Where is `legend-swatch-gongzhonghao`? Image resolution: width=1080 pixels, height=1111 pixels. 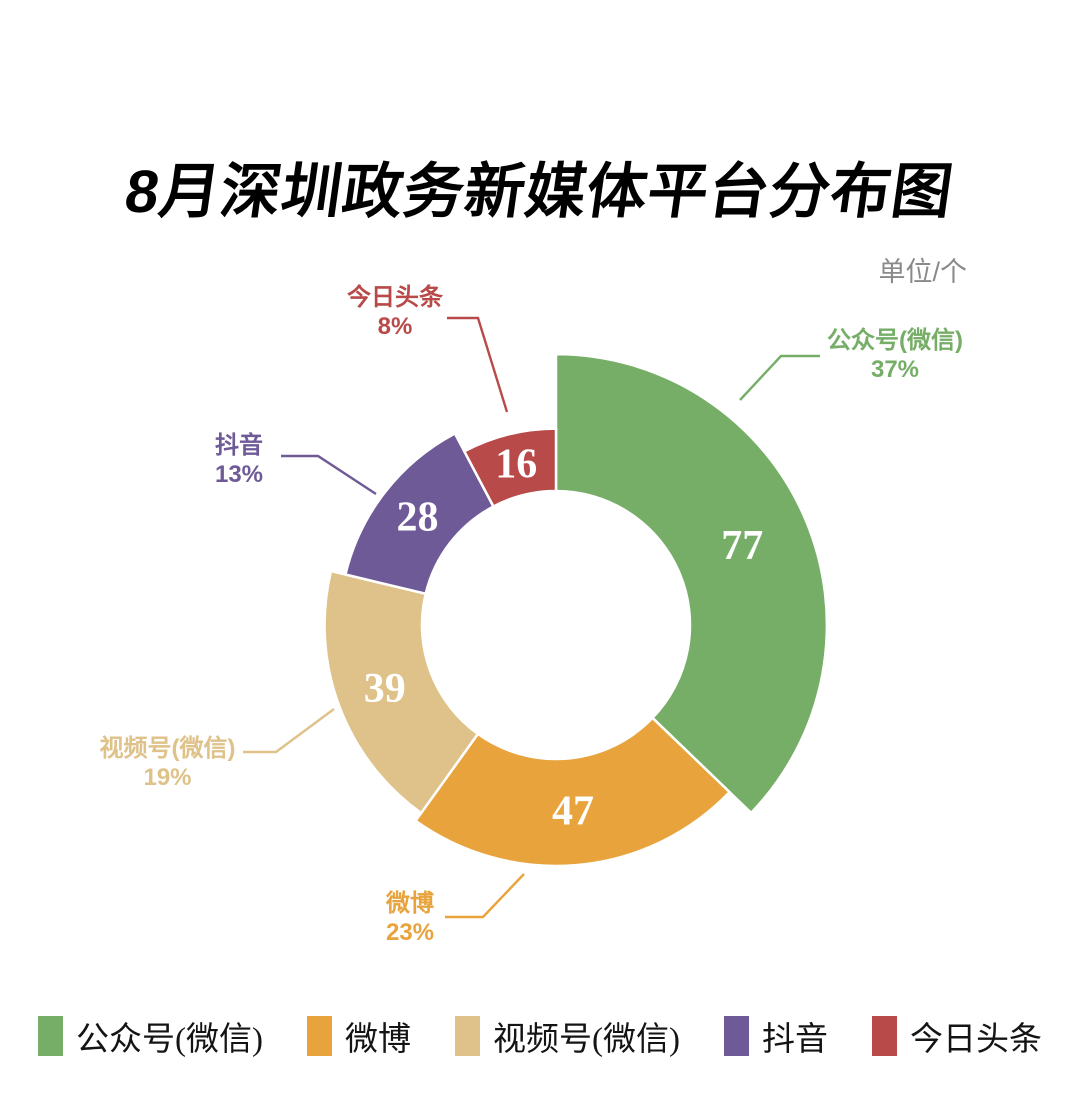
legend-swatch-gongzhonghao is located at coordinates (51, 1036).